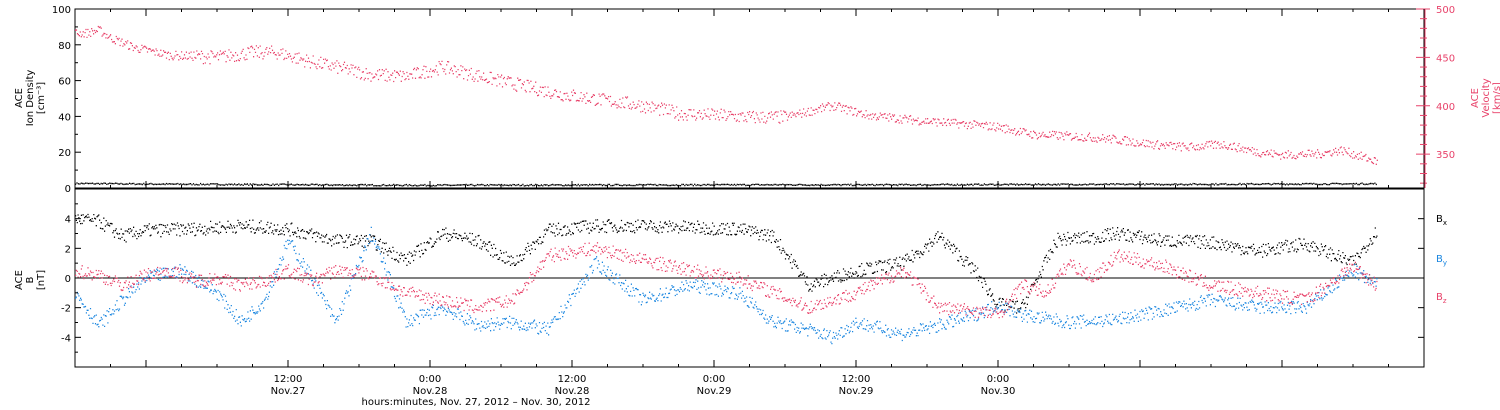  I want to click on b-tick-label: 0, so click(68, 279).